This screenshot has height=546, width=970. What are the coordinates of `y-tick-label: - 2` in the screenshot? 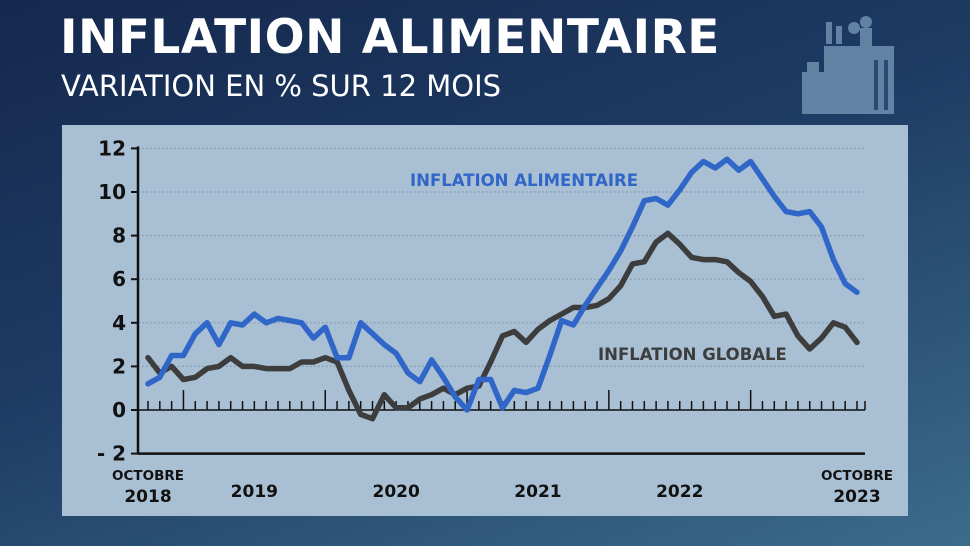 It's located at (111, 454).